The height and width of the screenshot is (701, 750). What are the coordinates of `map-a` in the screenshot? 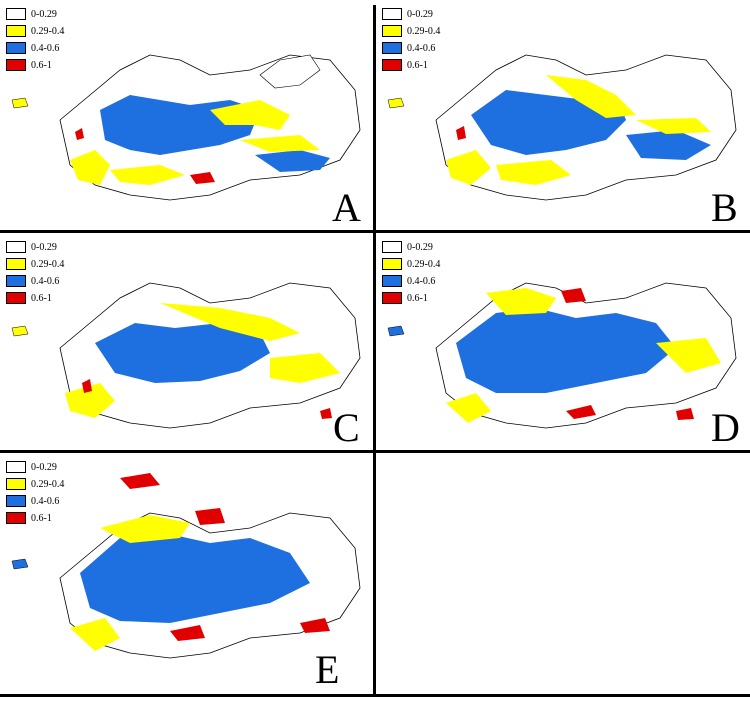 It's located at (186, 127).